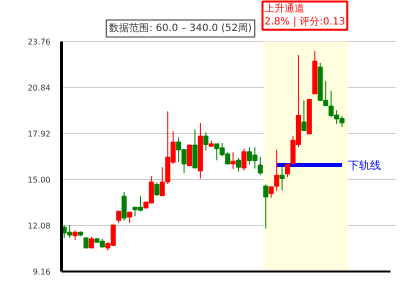 The width and height of the screenshot is (400, 300). What do you see at coordinates (39, 180) in the screenshot?
I see `y-tick-label: 15.00` at bounding box center [39, 180].